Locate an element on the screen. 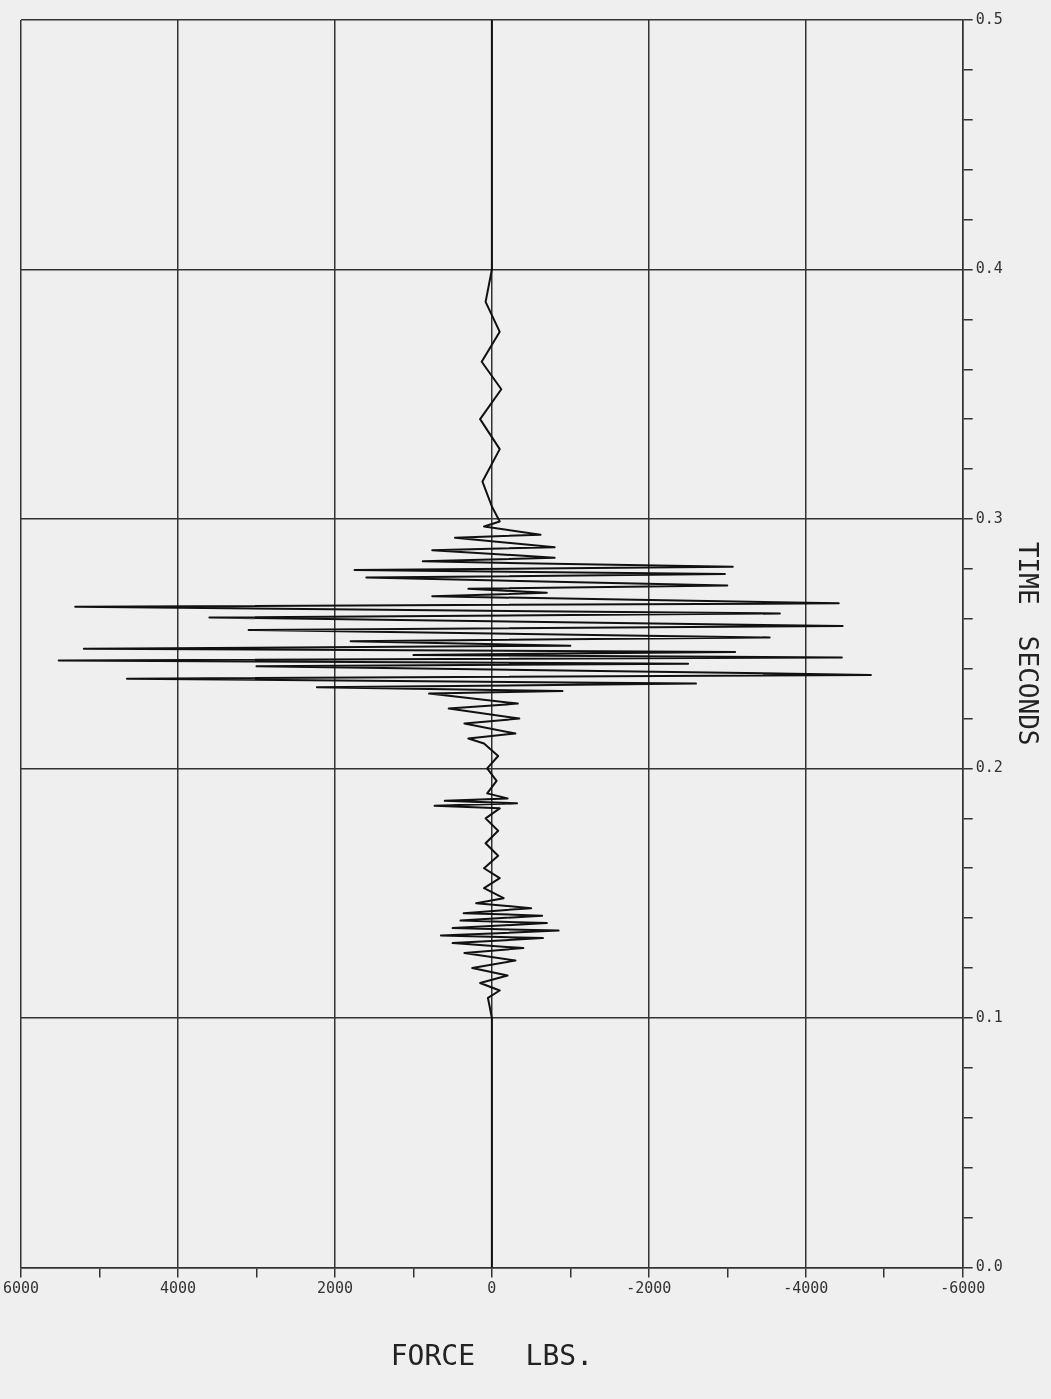  x-tick-label: 0 is located at coordinates (492, 1288).